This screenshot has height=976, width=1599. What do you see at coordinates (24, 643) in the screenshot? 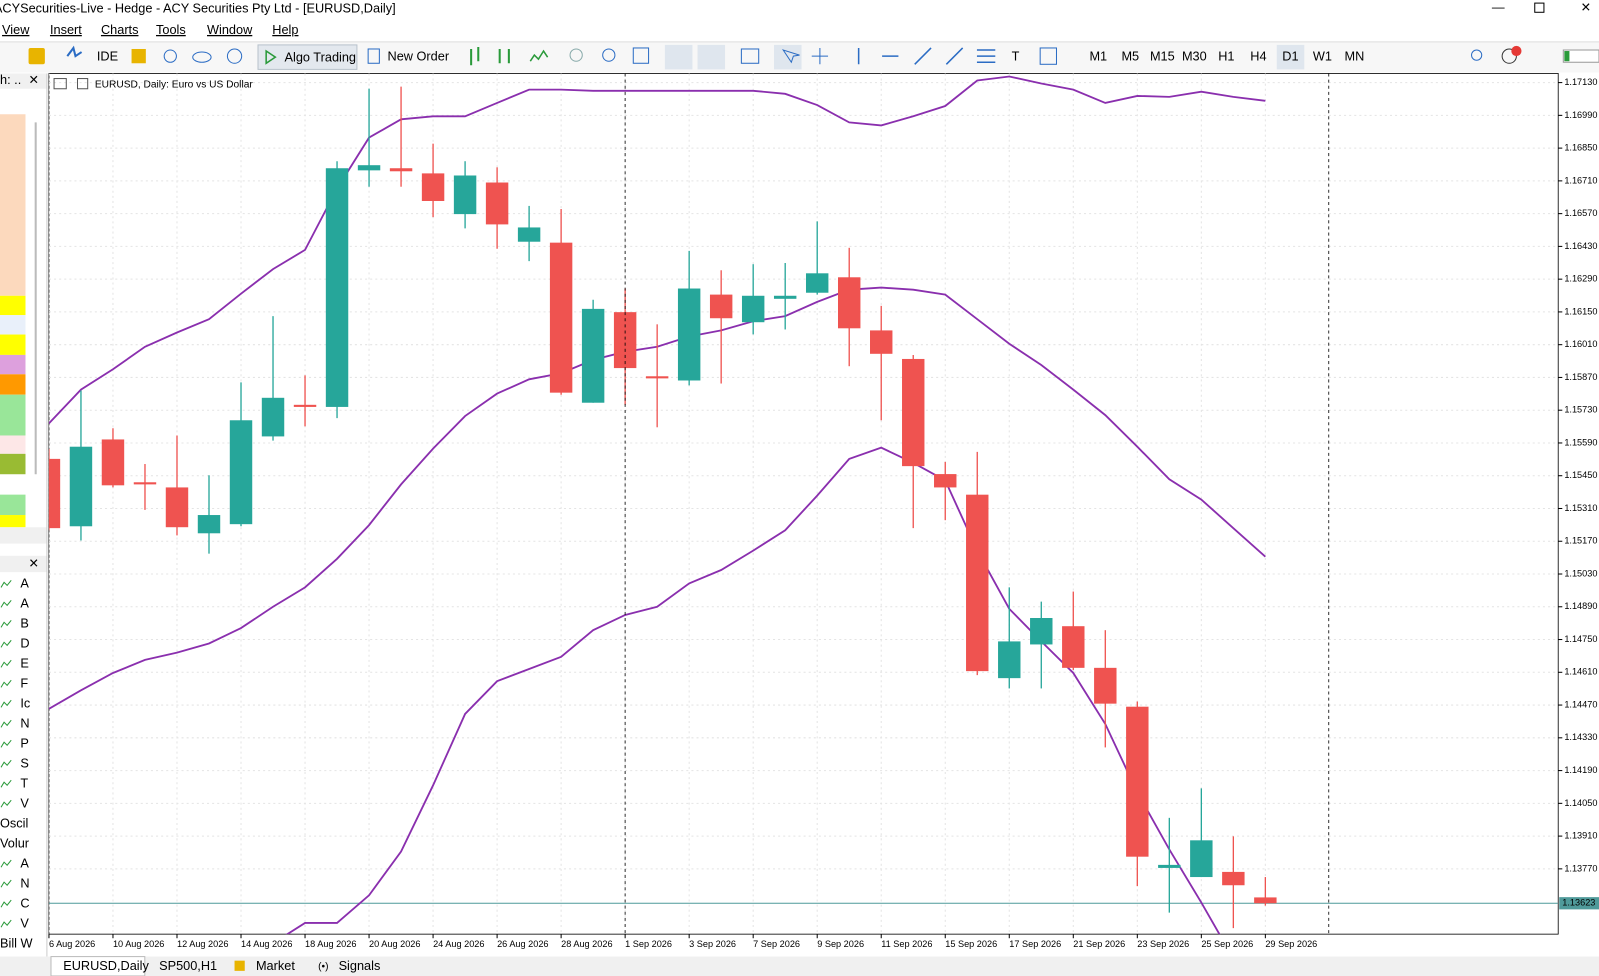
I see `navigator-item: D` at bounding box center [24, 643].